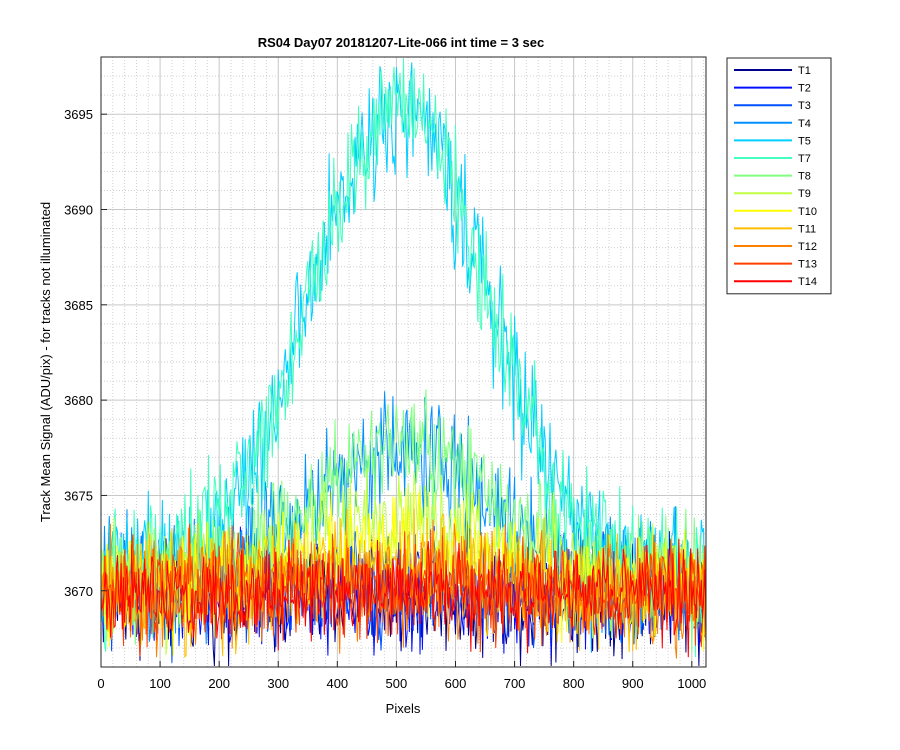  What do you see at coordinates (807, 229) in the screenshot?
I see `legend-label-T11: T11` at bounding box center [807, 229].